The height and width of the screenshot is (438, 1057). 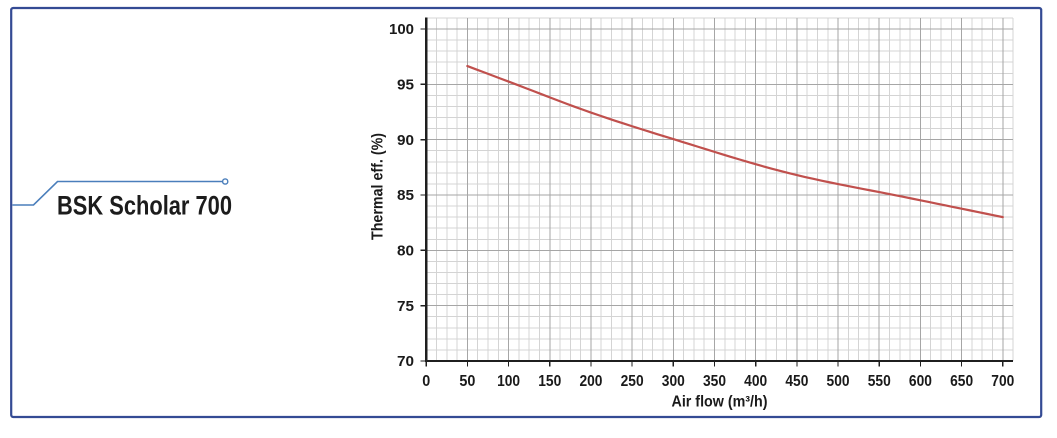 What do you see at coordinates (378, 186) in the screenshot?
I see `svg-text: Thermal eff. (%)` at bounding box center [378, 186].